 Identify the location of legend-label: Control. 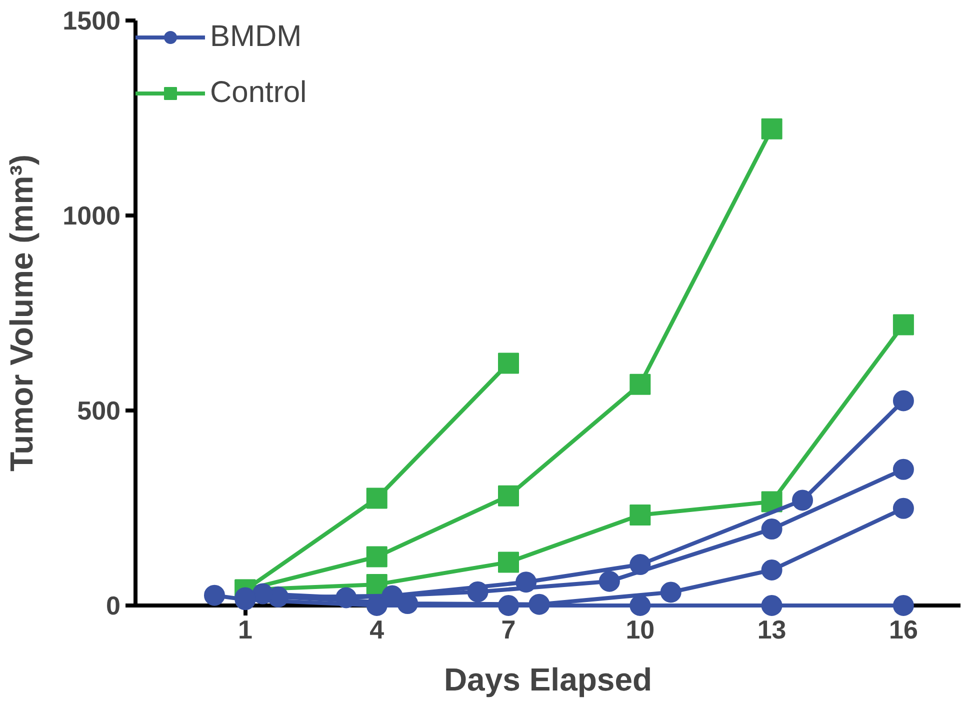
(258, 93).